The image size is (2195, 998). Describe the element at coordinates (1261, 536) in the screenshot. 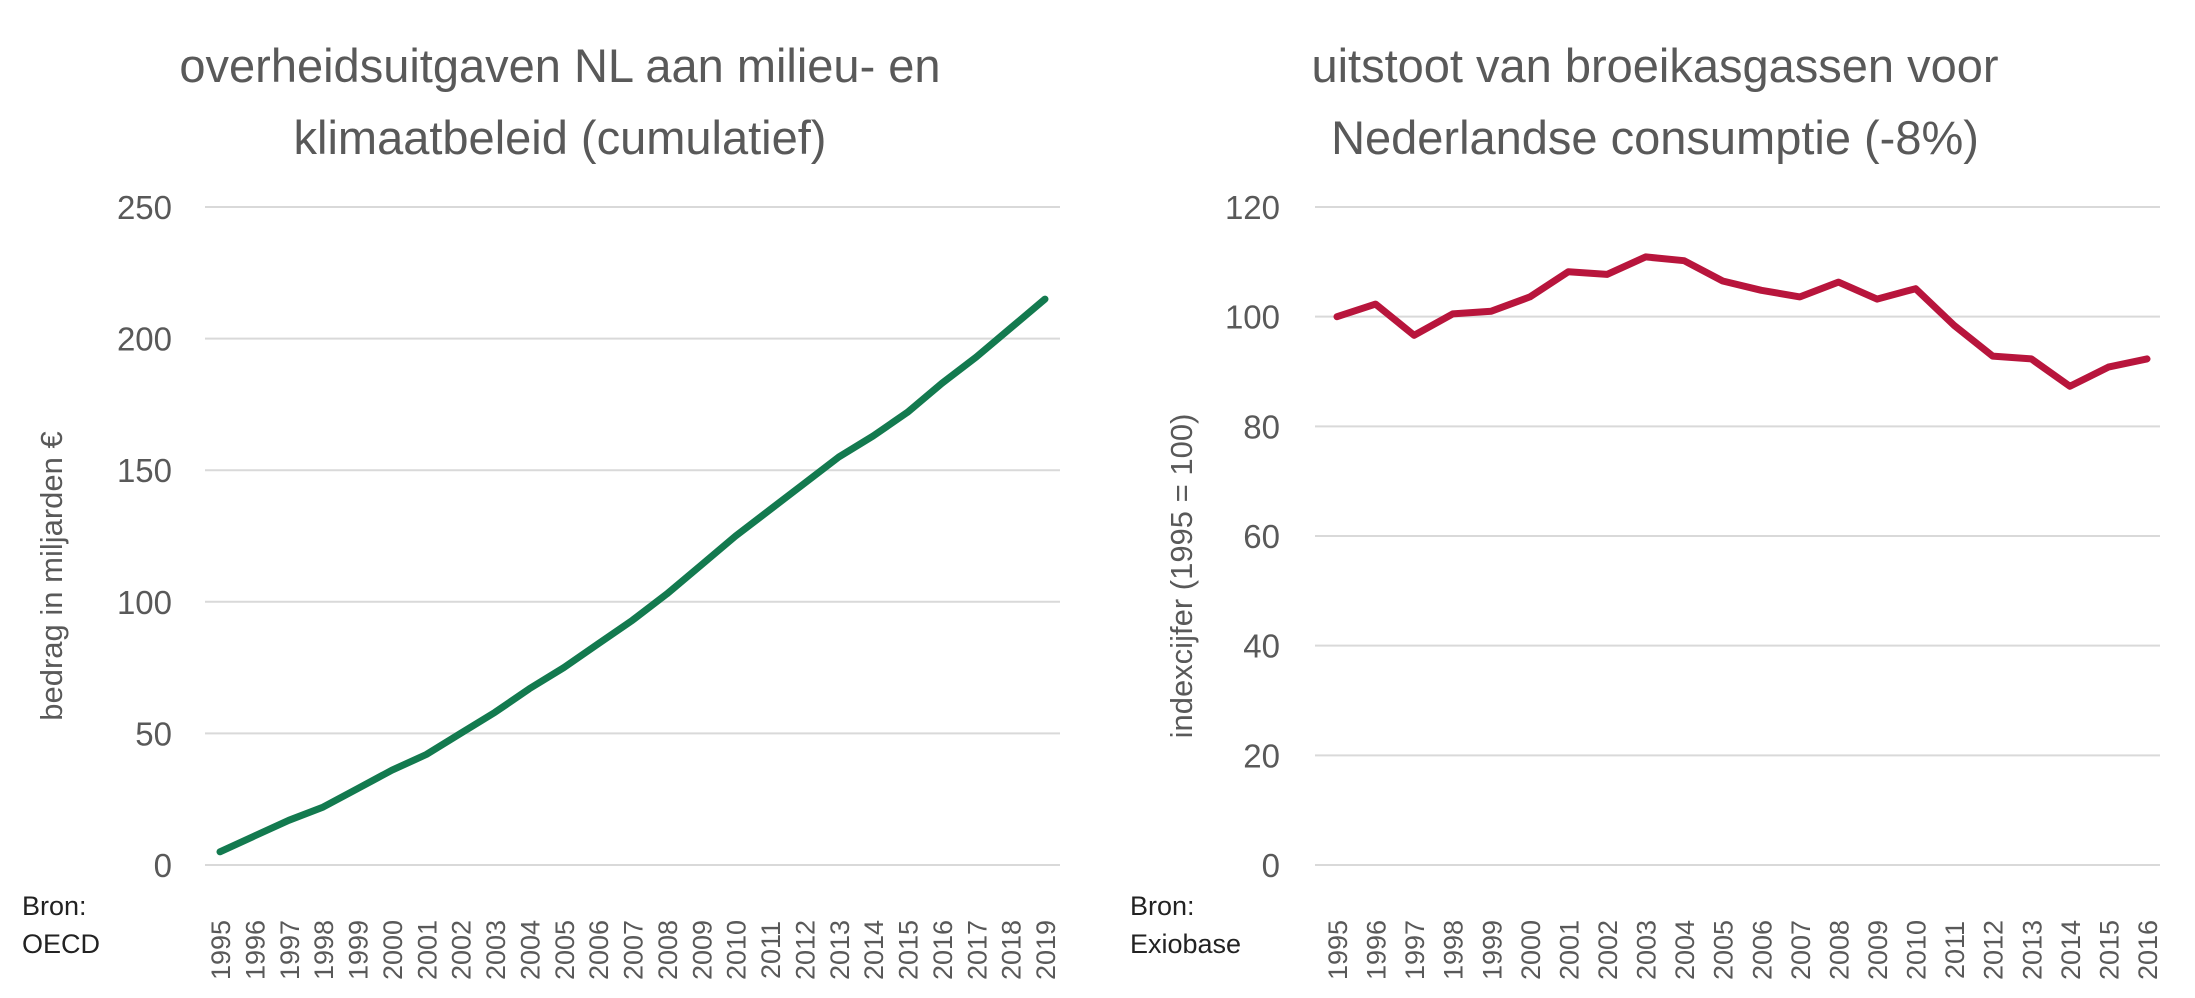

I see `chart-2-y-tick-label: 60` at that location.